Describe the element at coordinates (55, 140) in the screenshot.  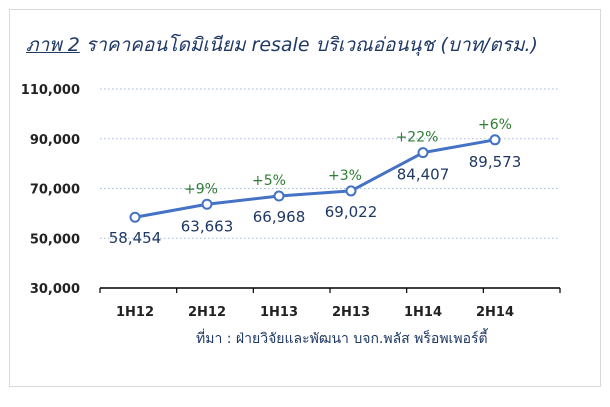
I see `y-tick-label: 90,000` at that location.